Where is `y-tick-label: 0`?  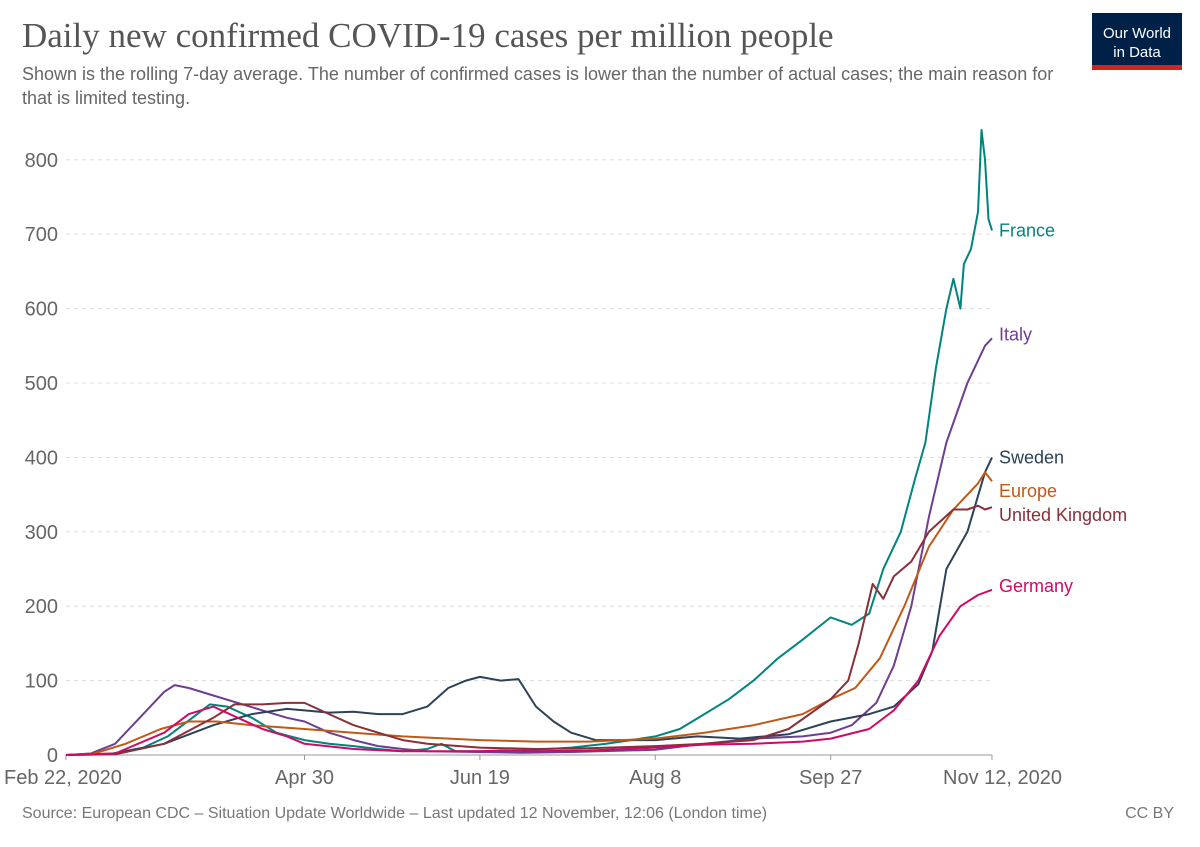 y-tick-label: 0 is located at coordinates (52, 756).